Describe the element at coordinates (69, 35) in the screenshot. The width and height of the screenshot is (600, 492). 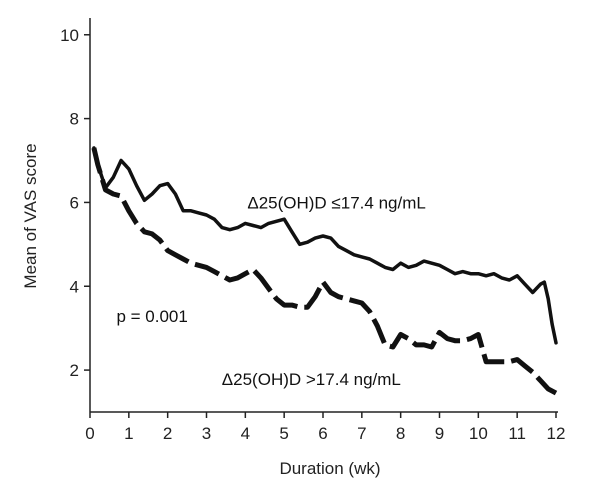
I see `y-tick-label: 10` at that location.